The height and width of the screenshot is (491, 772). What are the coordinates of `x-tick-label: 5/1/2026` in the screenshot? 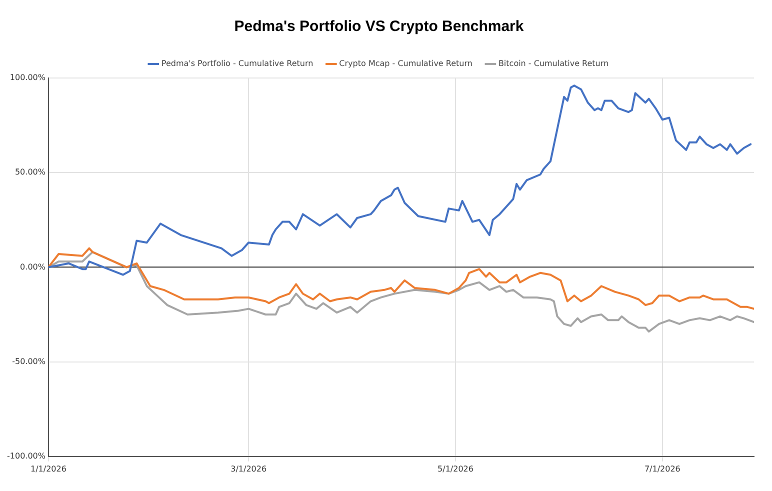 It's located at (456, 469).